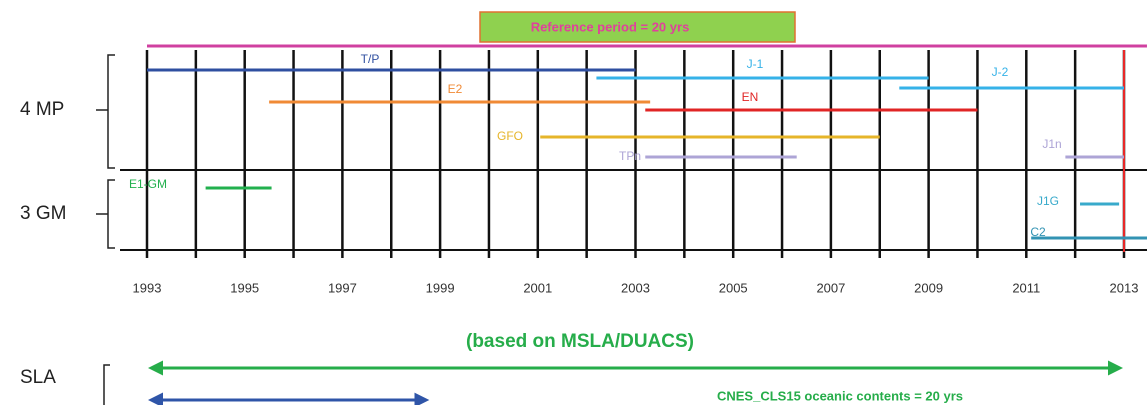 The width and height of the screenshot is (1147, 405). What do you see at coordinates (147, 287) in the screenshot?
I see `x-tick-label: 1993` at bounding box center [147, 287].